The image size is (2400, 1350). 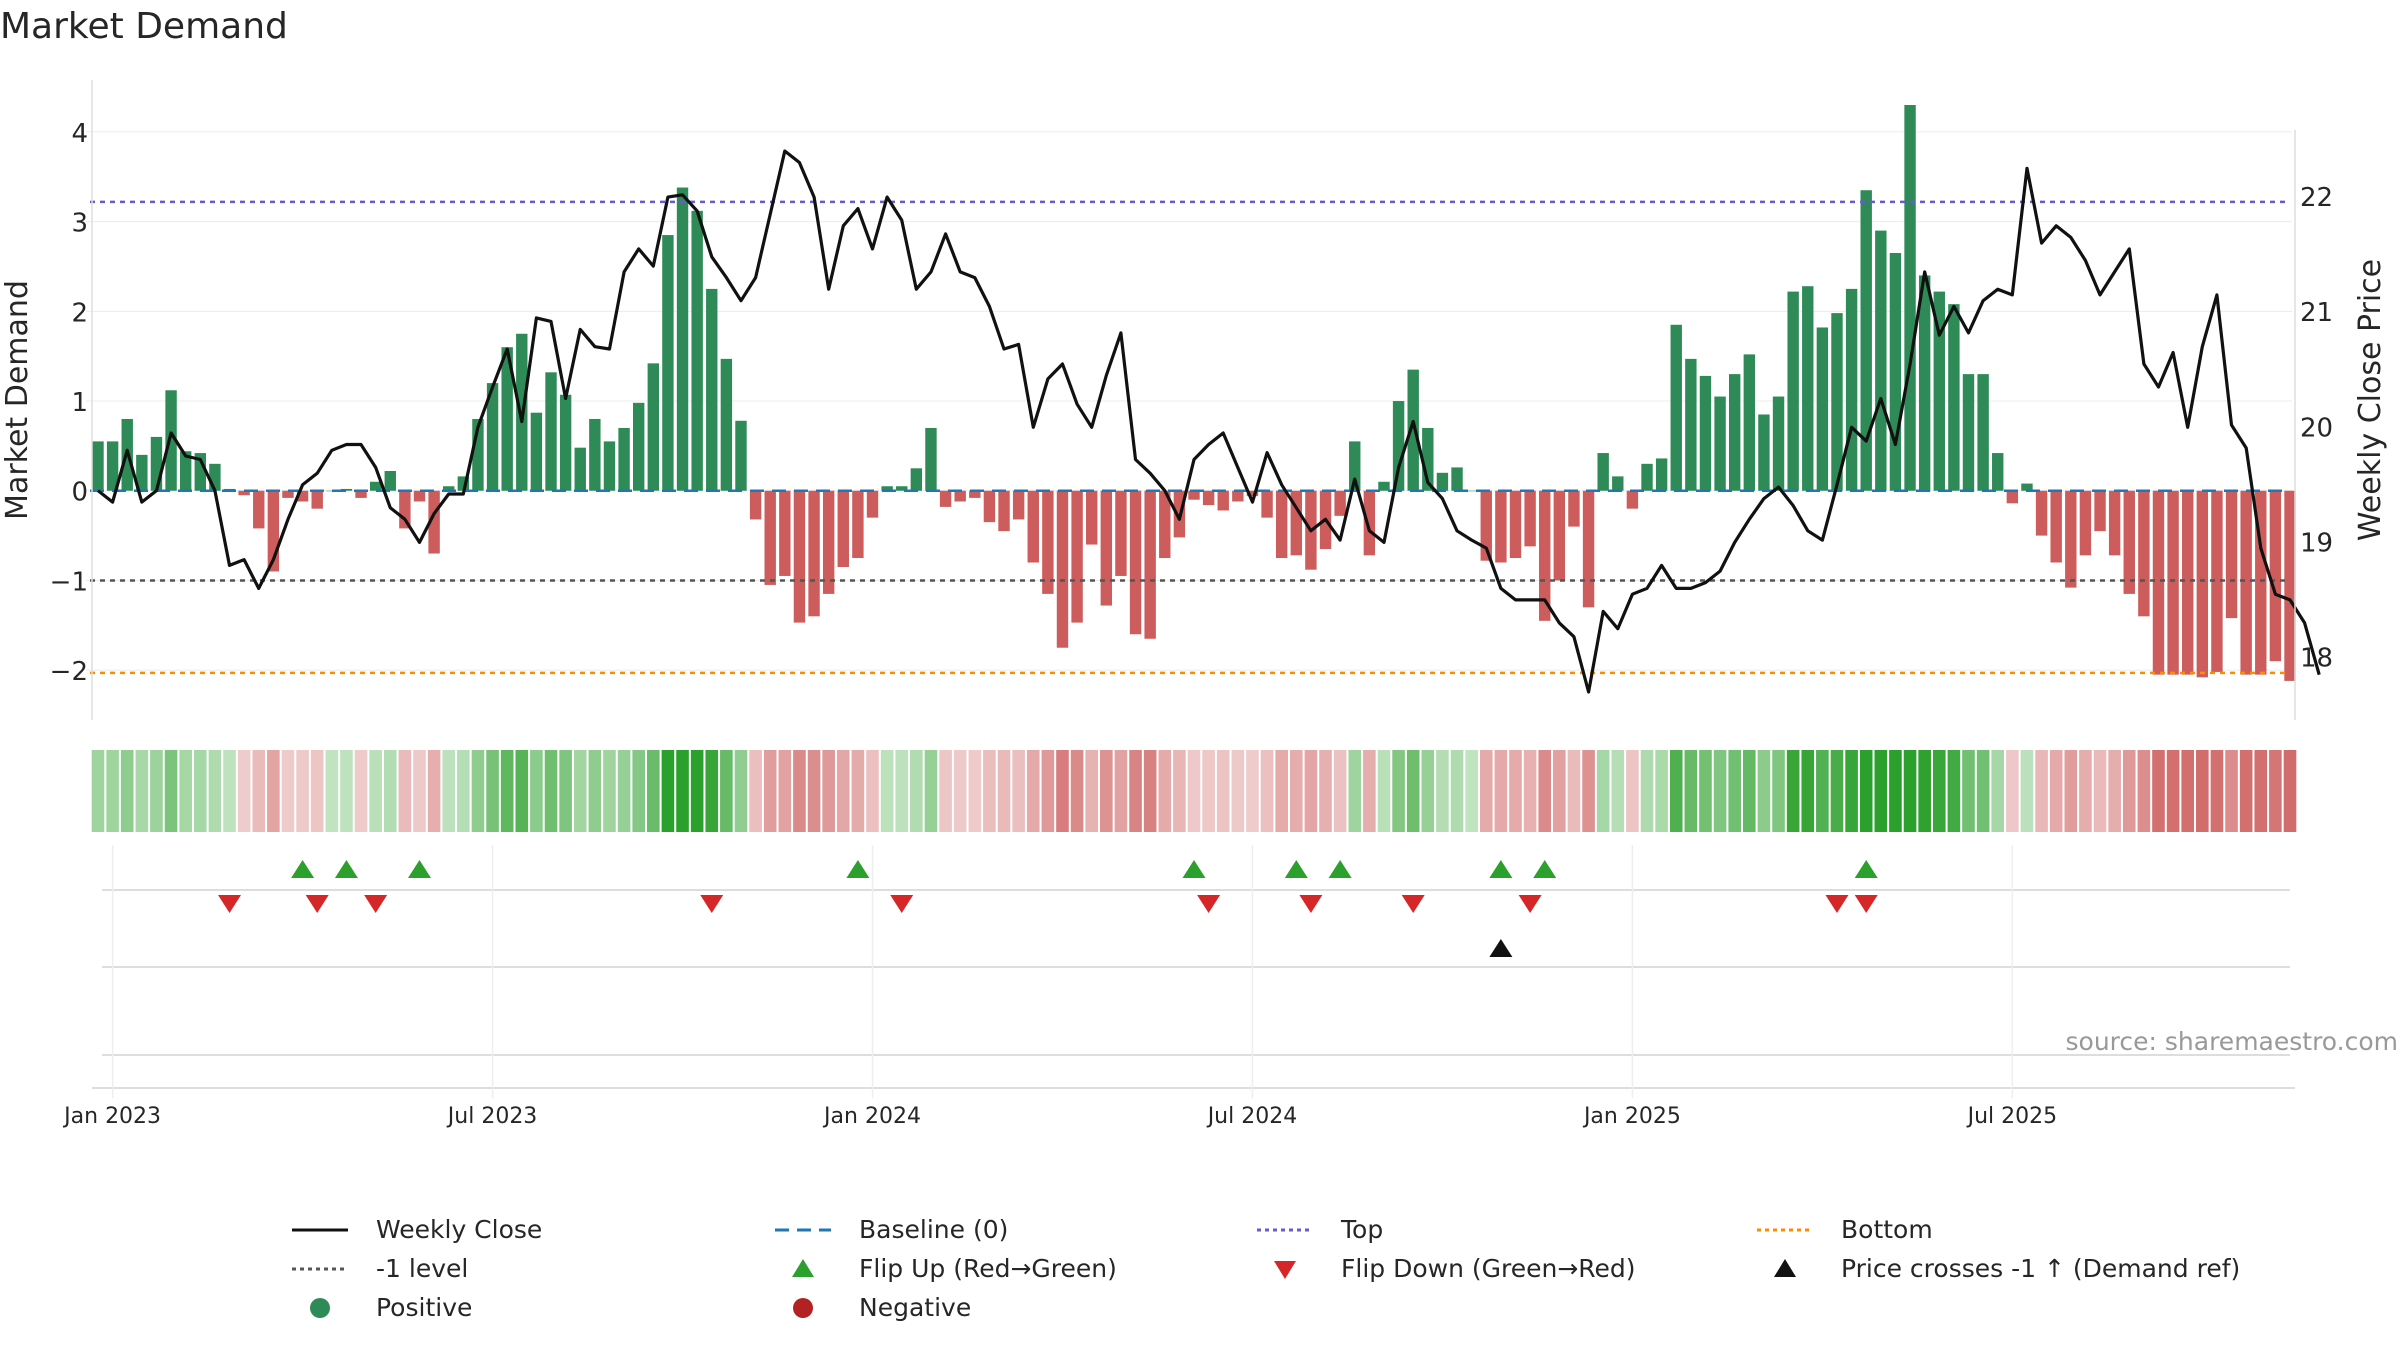 I want to click on y-axis-label: Market Demand, so click(x=17, y=400).